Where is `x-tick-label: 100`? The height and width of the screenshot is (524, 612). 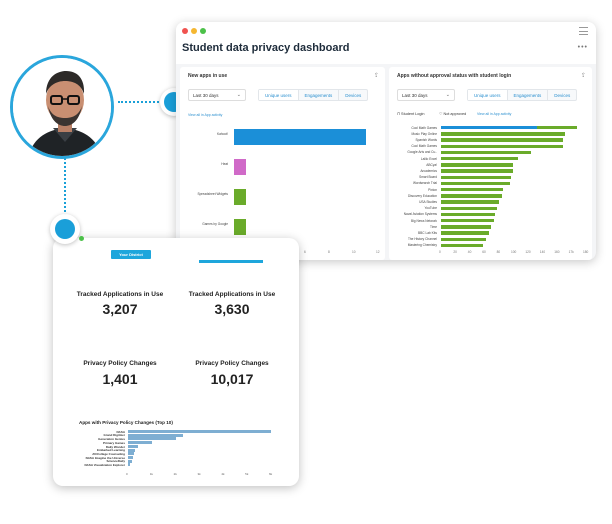 x-tick-label: 100 is located at coordinates (514, 252).